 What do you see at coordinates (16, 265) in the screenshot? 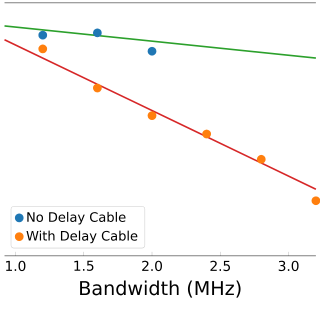
I see `x-tick-label: 1.0` at bounding box center [16, 265].